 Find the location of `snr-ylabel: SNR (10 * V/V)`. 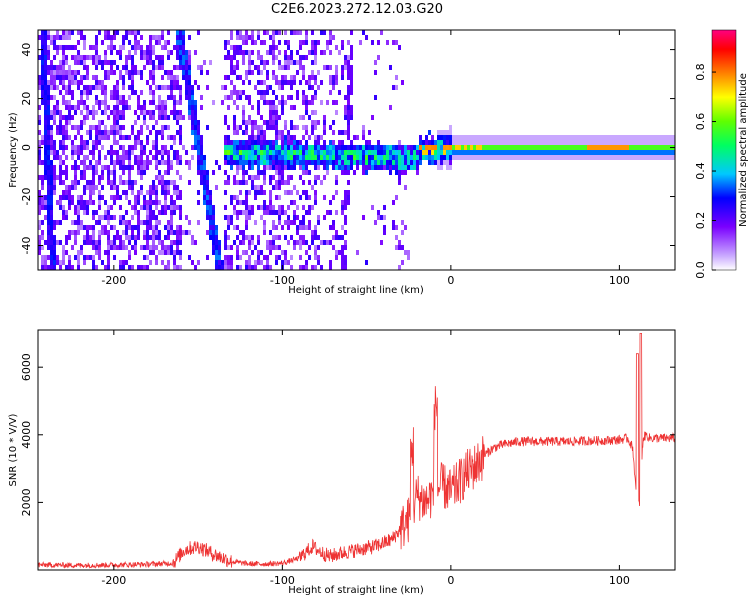

snr-ylabel: SNR (10 * V/V) is located at coordinates (13, 449).